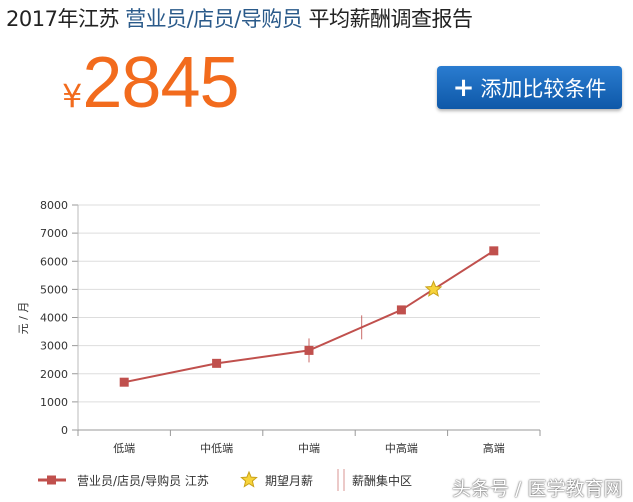 This screenshot has width=633, height=502. What do you see at coordinates (54, 374) in the screenshot?
I see `y-tick-label: 2000` at bounding box center [54, 374].